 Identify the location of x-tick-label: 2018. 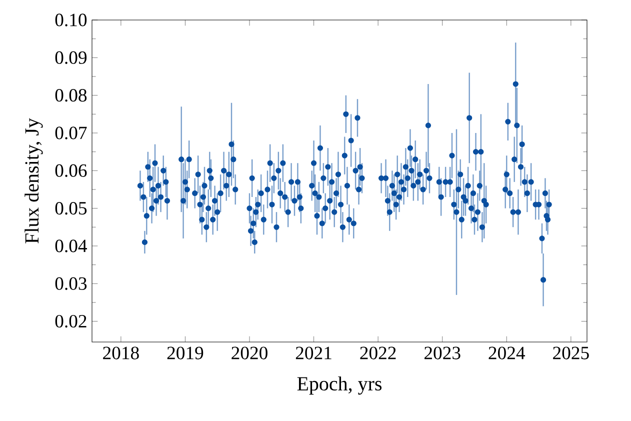
(121, 353).